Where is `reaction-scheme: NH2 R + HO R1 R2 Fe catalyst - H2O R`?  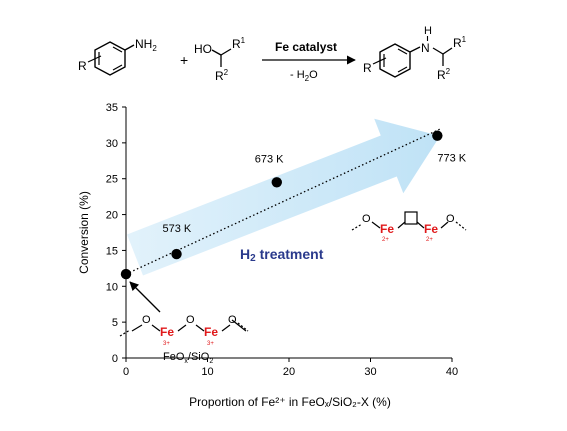 reaction-scheme: NH2 R + HO R1 R2 Fe catalyst - H2O R is located at coordinates (272, 54).